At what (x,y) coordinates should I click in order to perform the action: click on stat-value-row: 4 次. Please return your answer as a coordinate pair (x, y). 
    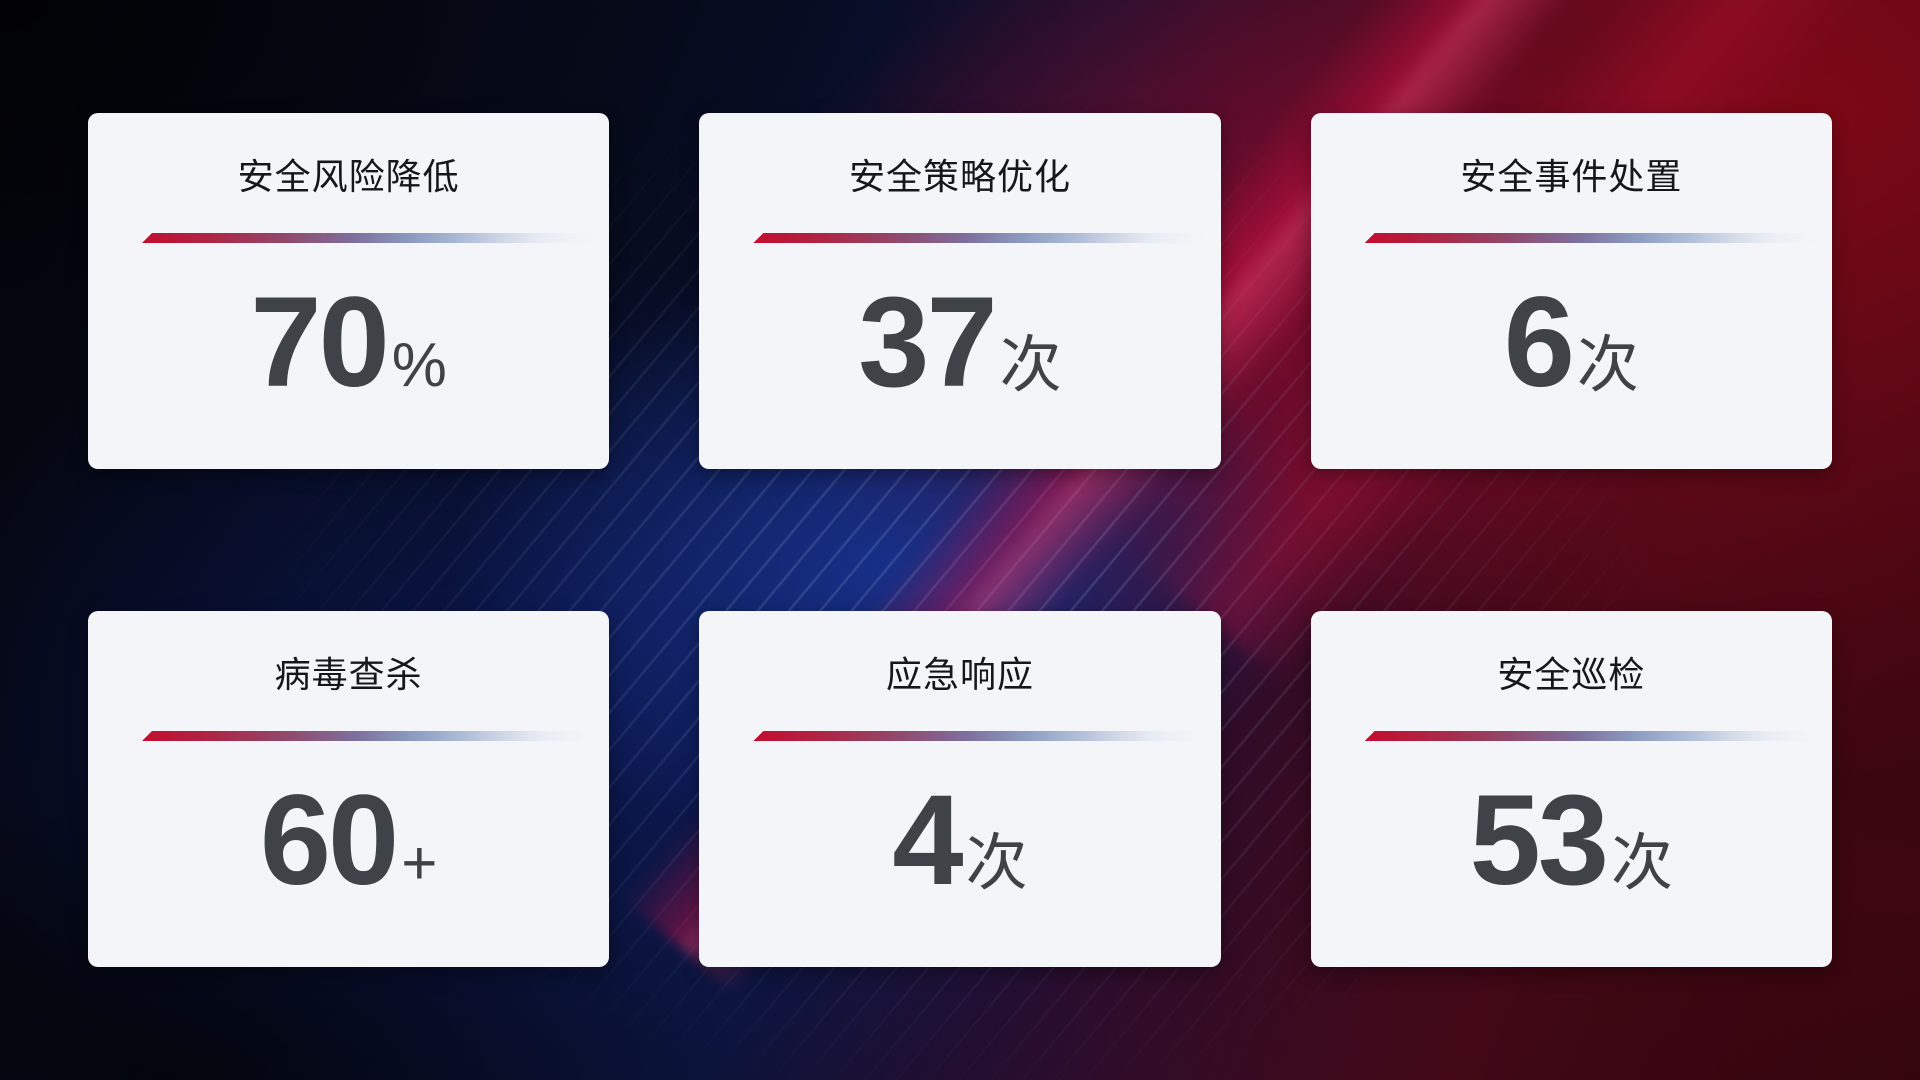
    Looking at the image, I should click on (959, 841).